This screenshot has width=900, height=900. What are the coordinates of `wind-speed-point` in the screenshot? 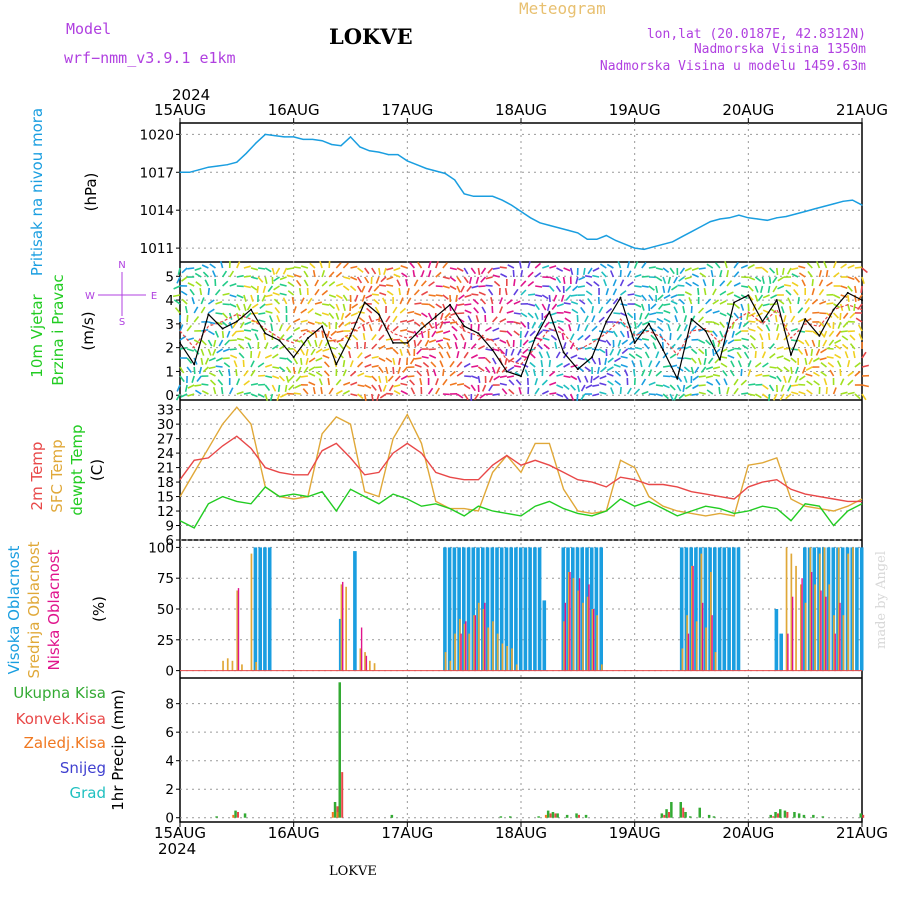 It's located at (222, 328).